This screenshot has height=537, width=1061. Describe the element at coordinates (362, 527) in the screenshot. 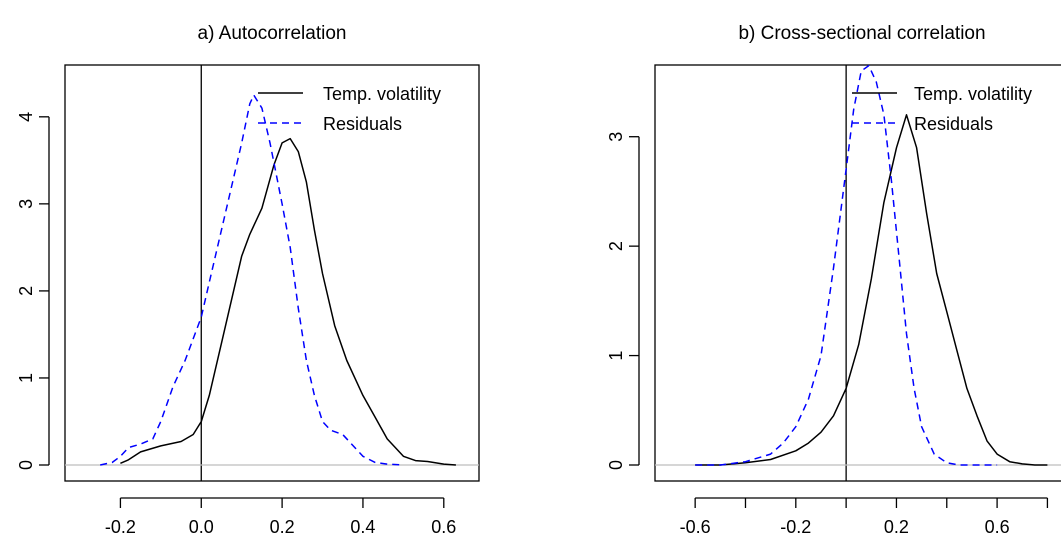

I see `x-tick-label: 0.4` at that location.